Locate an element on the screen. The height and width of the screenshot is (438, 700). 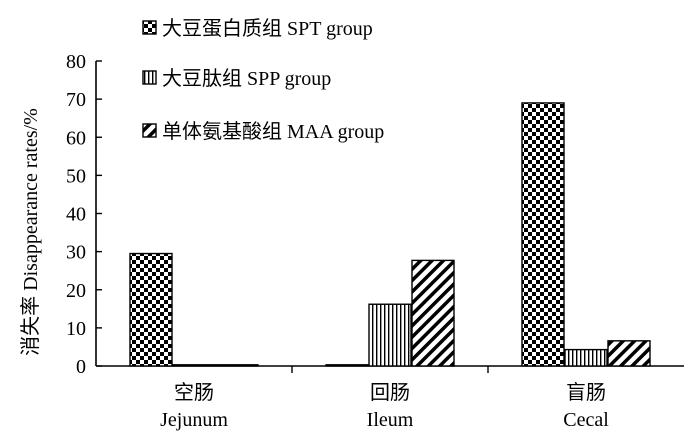
y-tick-label: 20 is located at coordinates (76, 291).